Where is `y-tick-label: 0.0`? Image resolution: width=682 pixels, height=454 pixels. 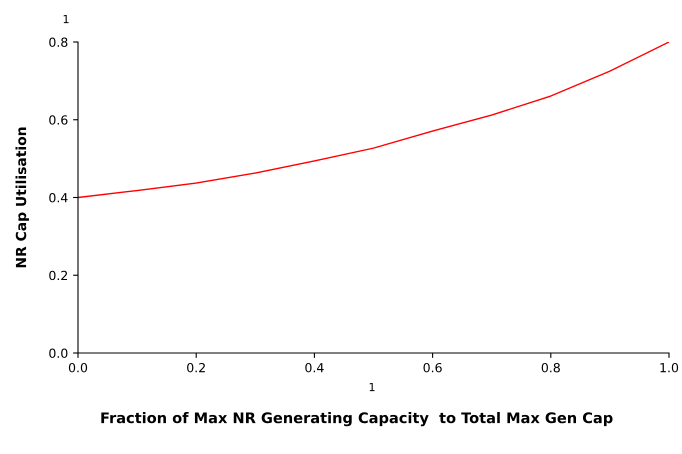 y-tick-label: 0.0 is located at coordinates (58, 353).